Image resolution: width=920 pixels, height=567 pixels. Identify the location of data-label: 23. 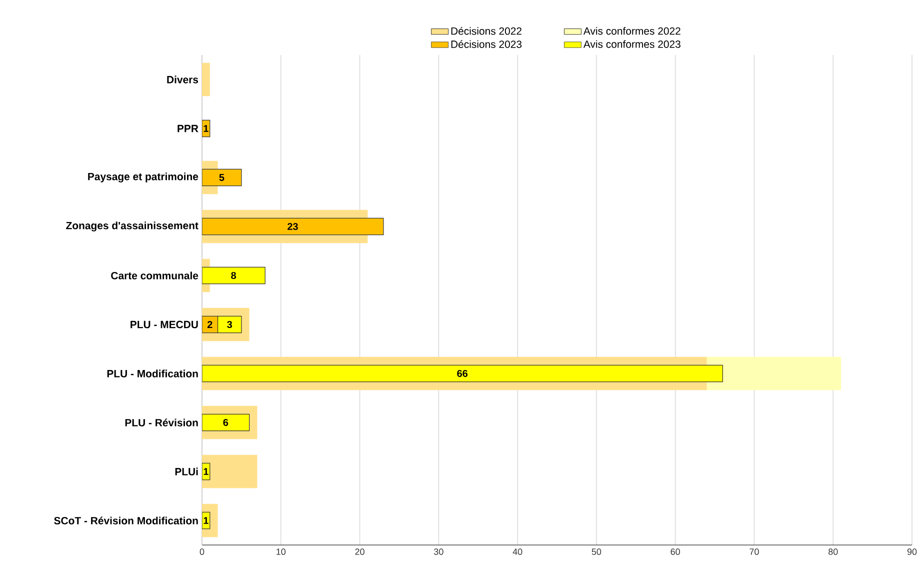
(293, 226).